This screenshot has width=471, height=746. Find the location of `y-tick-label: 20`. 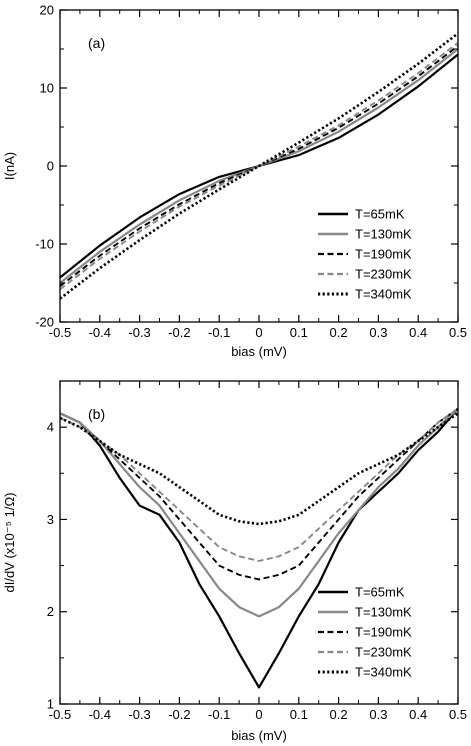

y-tick-label: 20 is located at coordinates (47, 10).